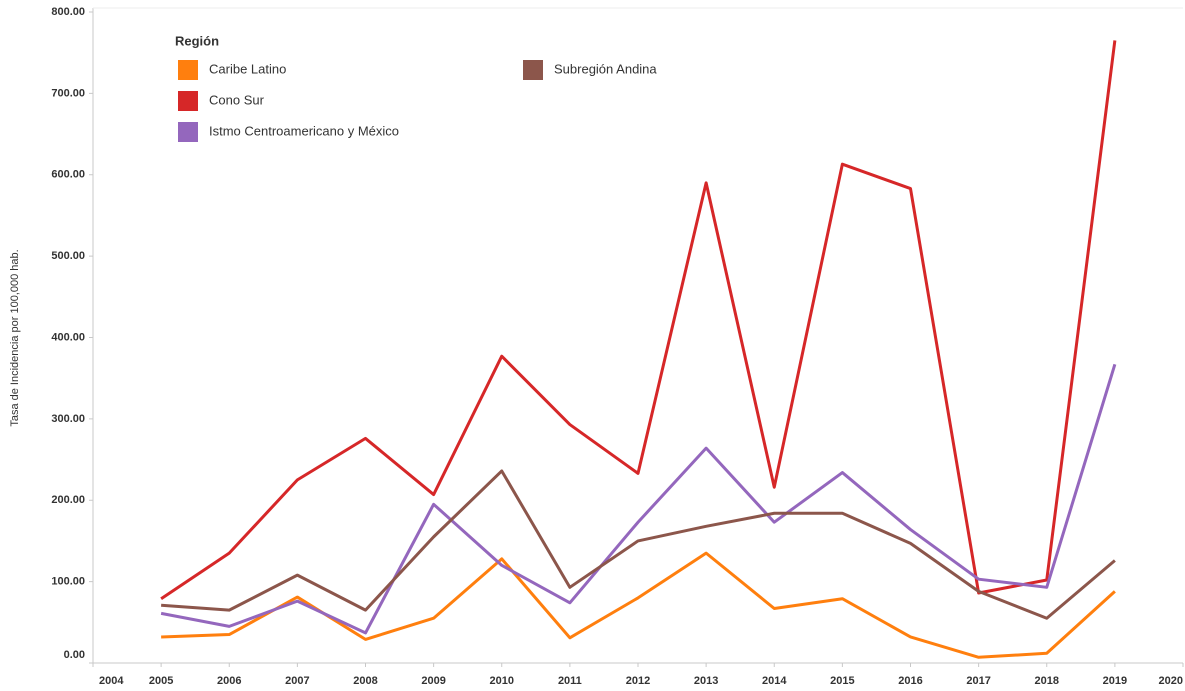 The height and width of the screenshot is (691, 1185). What do you see at coordinates (68, 582) in the screenshot?
I see `y-tick-label: 100.00` at bounding box center [68, 582].